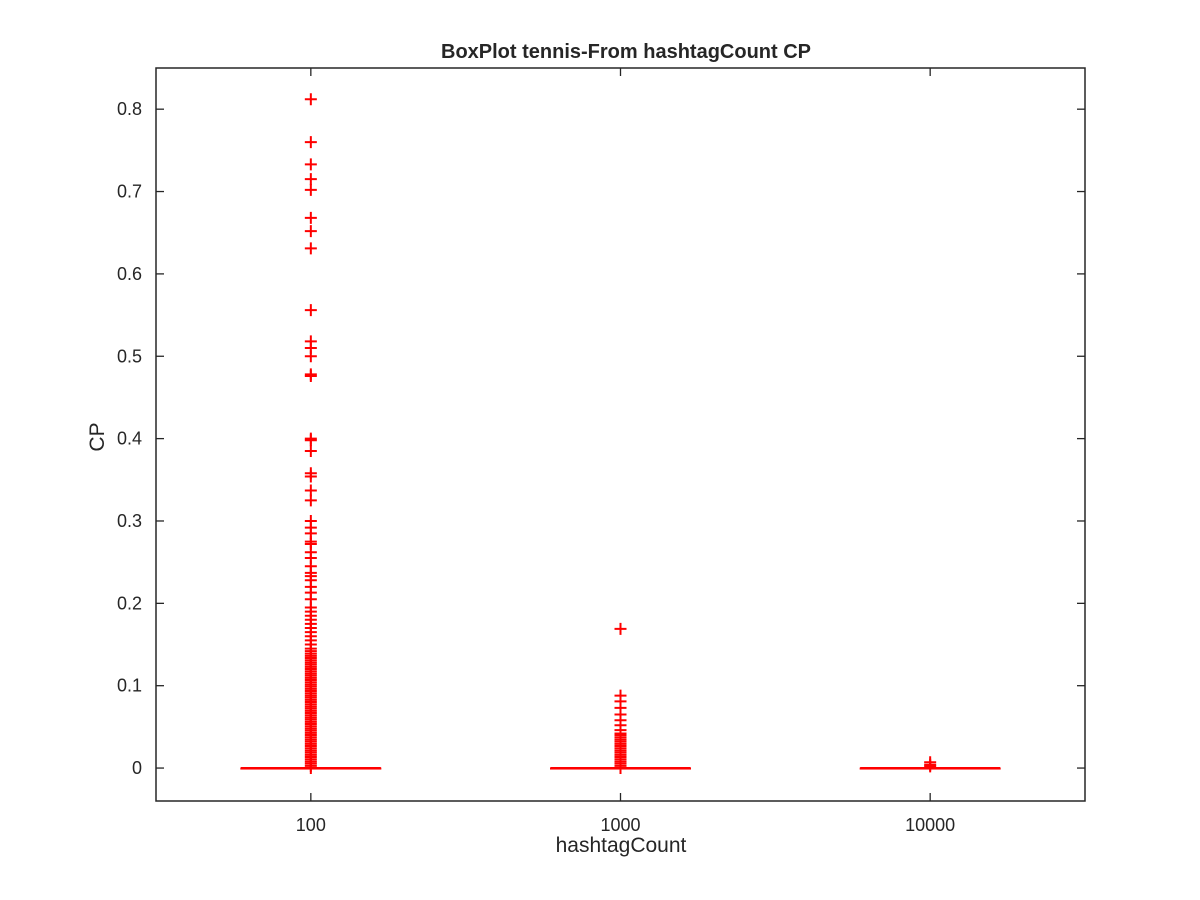  Describe the element at coordinates (930, 825) in the screenshot. I see `x-tick-label: 10000` at that location.